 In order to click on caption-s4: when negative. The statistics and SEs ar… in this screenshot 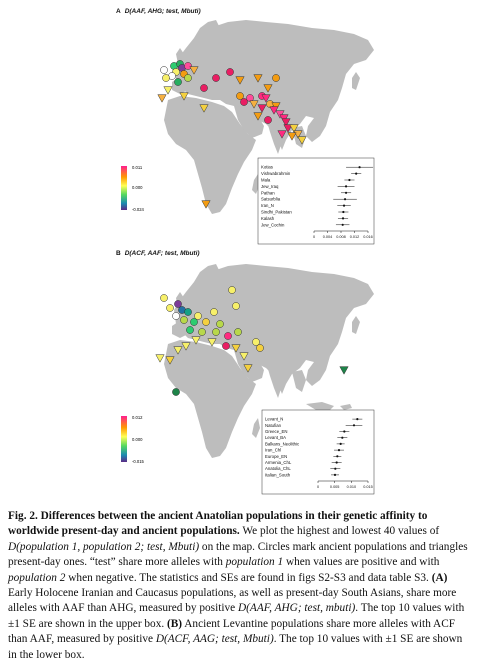, I will do `click(248, 577)`.